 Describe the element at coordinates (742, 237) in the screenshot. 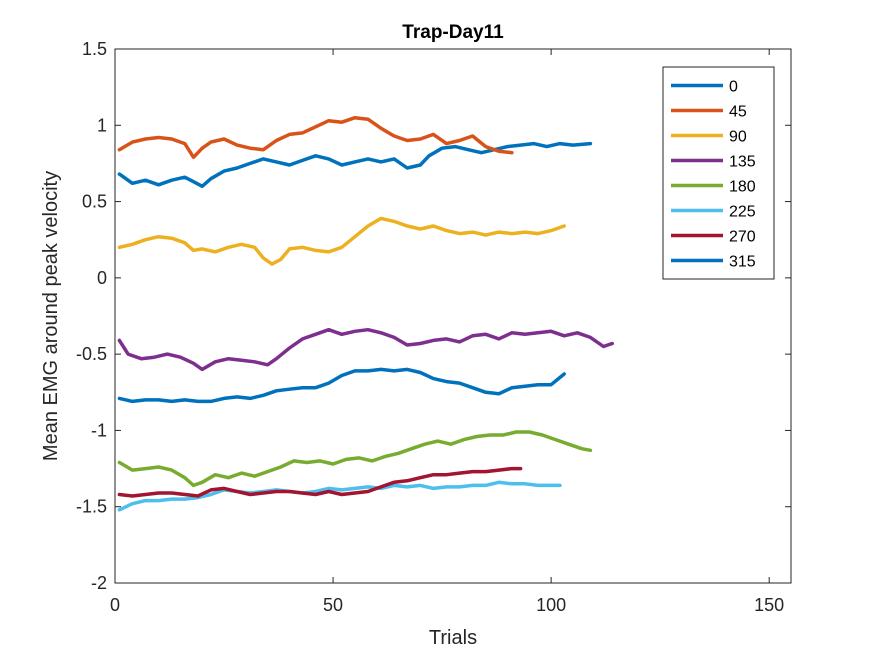

I see `legend-label-270: 270` at that location.